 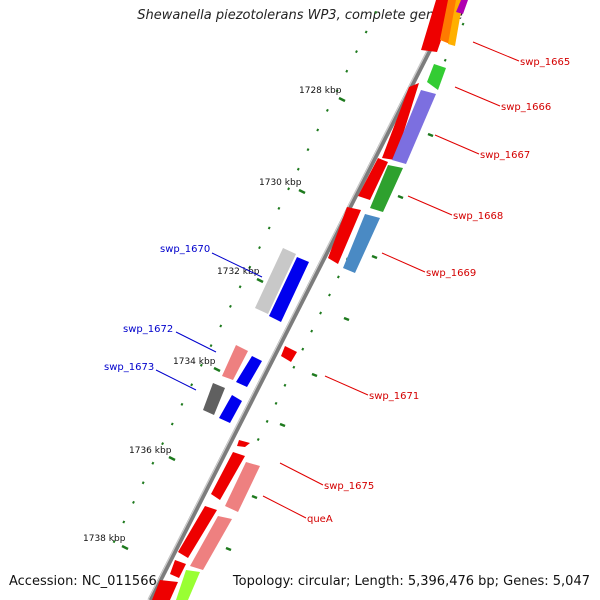 What do you see at coordinates (478, 216) in the screenshot?
I see `gene-label-swp-1668: swp_1668` at bounding box center [478, 216].